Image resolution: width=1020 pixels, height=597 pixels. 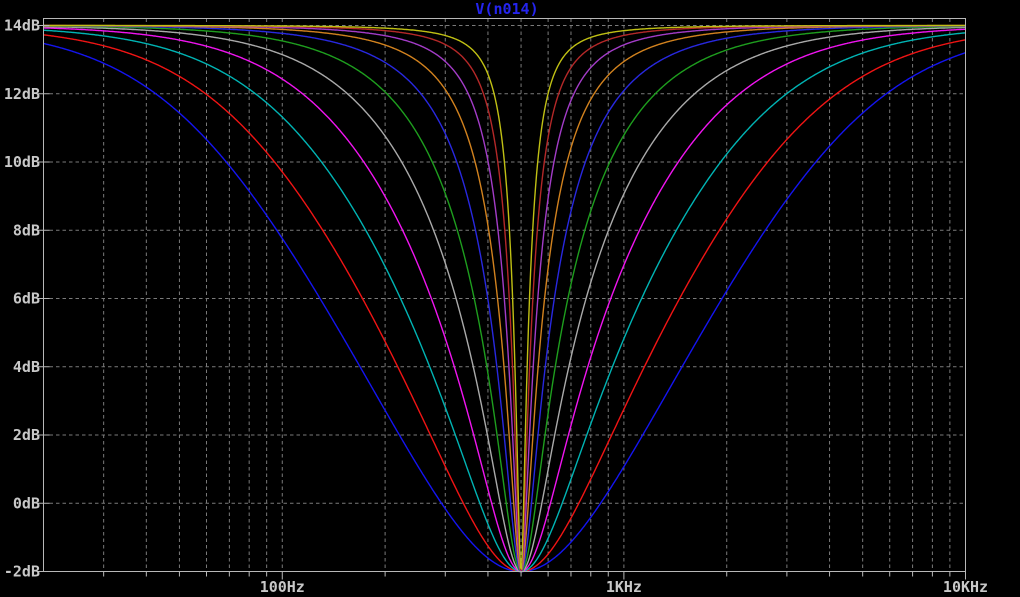 I want to click on y-axis-label: 12dB, so click(x=22, y=94).